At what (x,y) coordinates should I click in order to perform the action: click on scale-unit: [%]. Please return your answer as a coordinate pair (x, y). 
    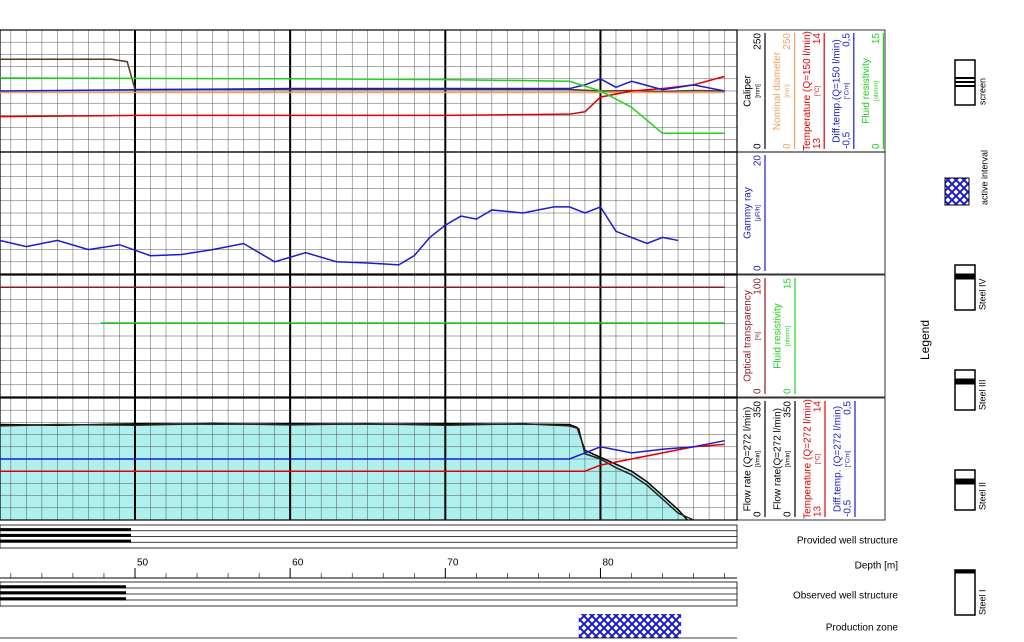
    Looking at the image, I should click on (759, 335).